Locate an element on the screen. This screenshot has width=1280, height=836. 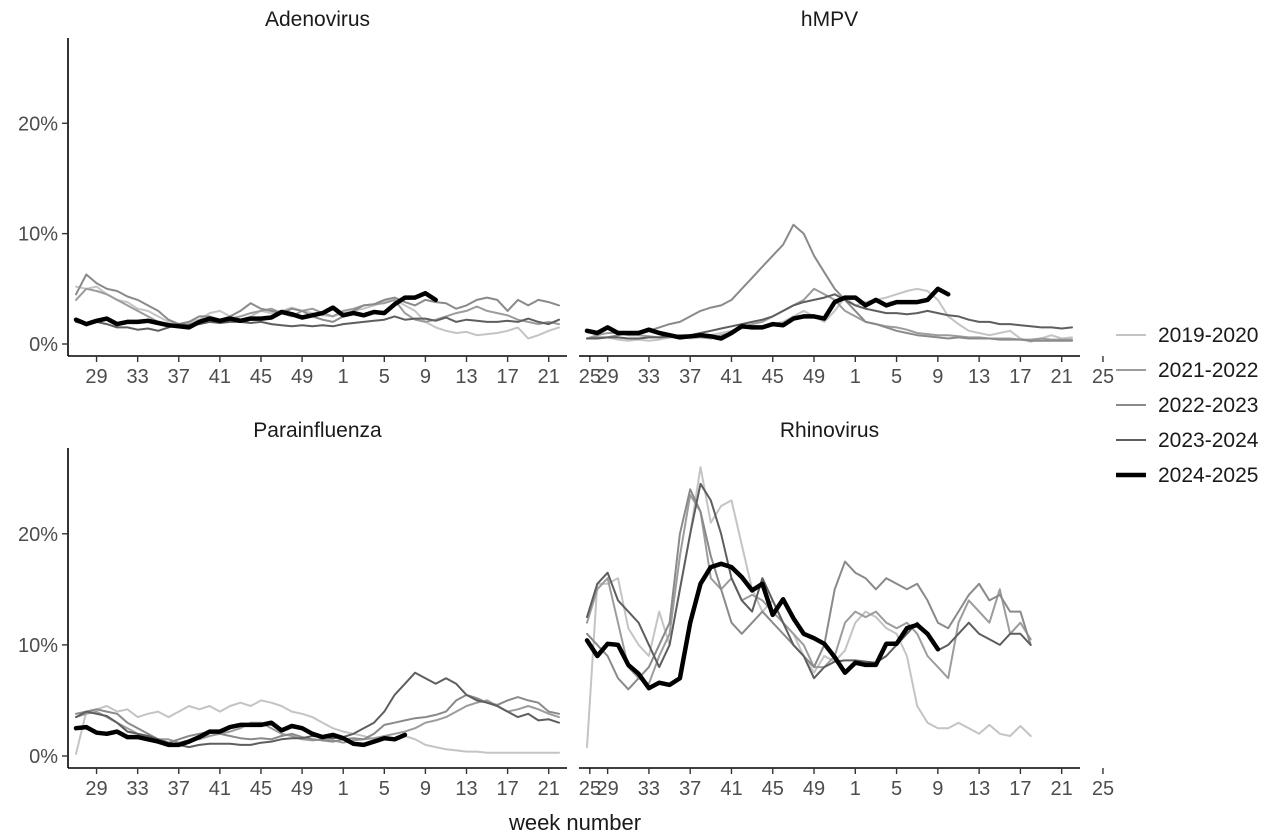
legend-item: 2019-2020 is located at coordinates (1187, 335).